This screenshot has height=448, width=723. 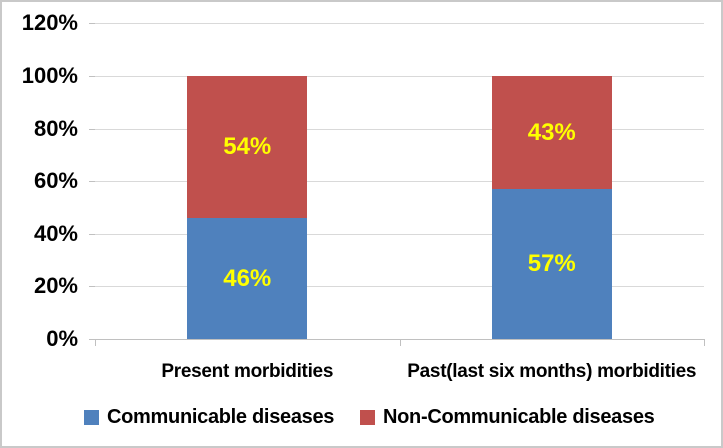 I want to click on y-tick-label: 60%, so click(x=55, y=181).